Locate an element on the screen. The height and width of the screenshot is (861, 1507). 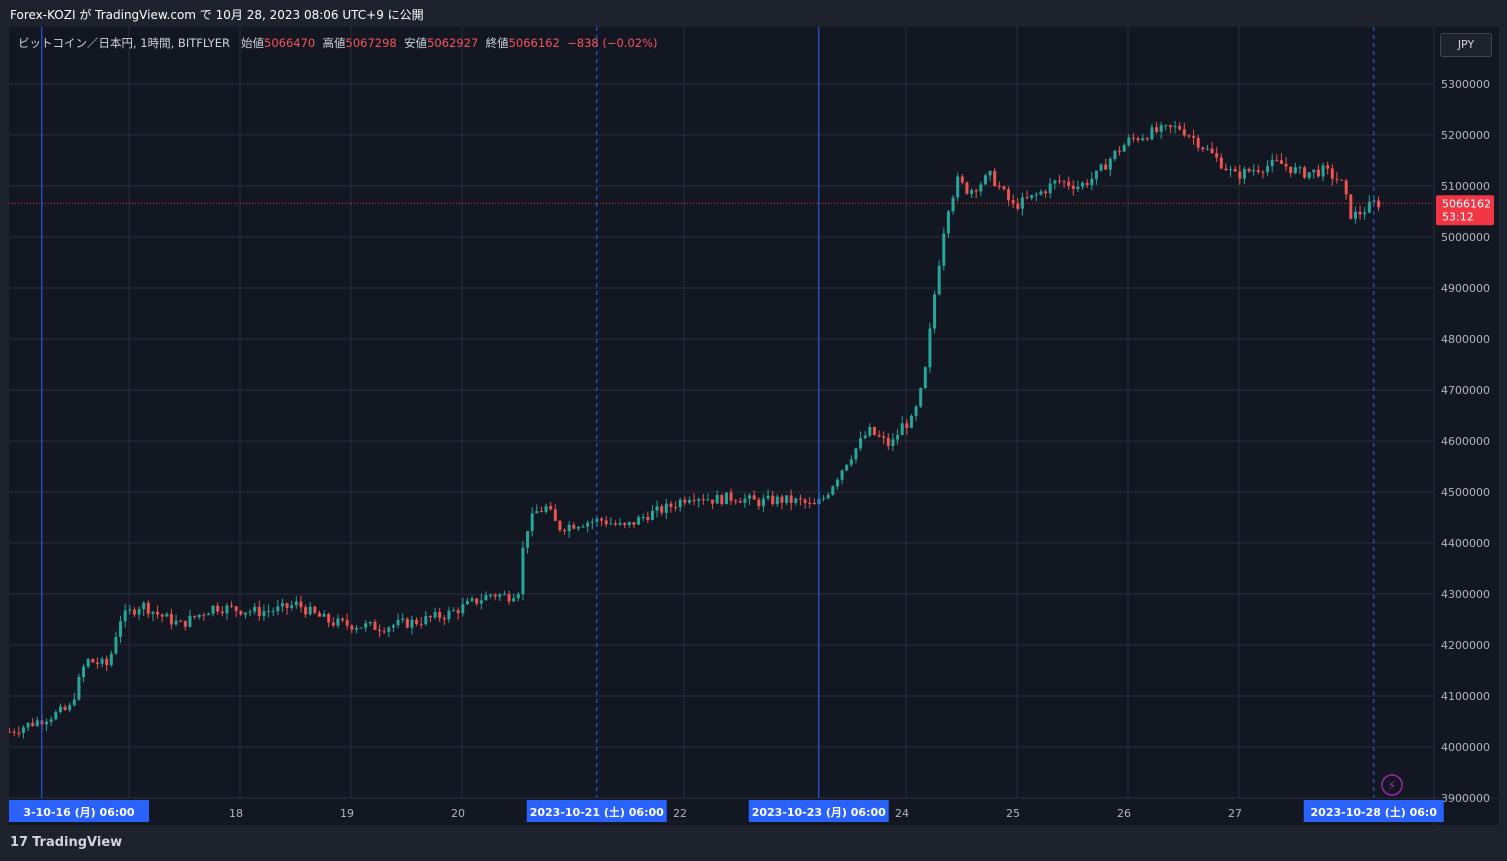
open-label: 始値 is located at coordinates (252, 43).